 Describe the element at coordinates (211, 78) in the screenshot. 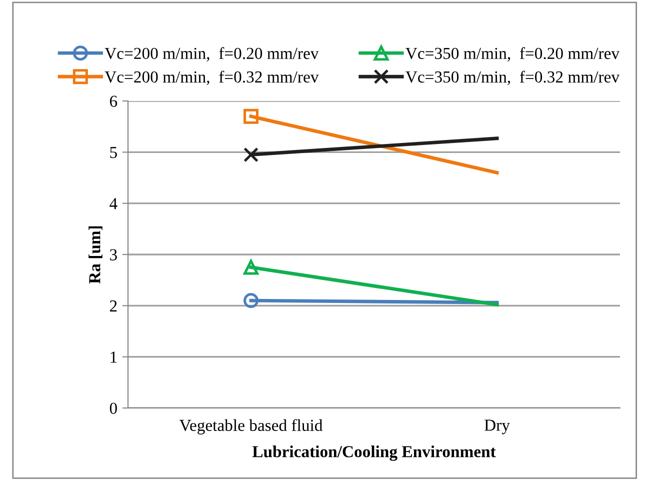

I see `legend-label: Vc=200 m/min, f=0.32 mm/rev` at that location.